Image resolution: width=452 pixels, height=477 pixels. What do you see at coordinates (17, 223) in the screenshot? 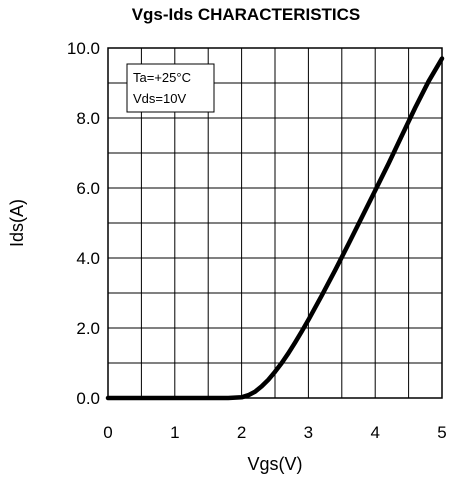
I see `y-axis-label: Ids(A)` at bounding box center [17, 223].